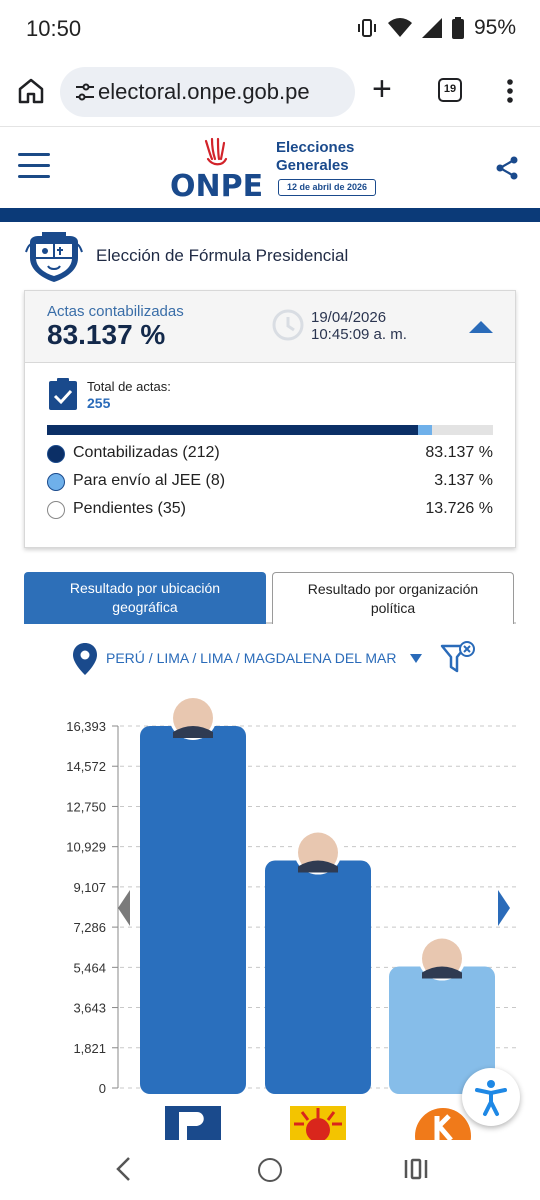 The height and width of the screenshot is (1200, 540). I want to click on android-navigation-bar, so click(270, 1170).